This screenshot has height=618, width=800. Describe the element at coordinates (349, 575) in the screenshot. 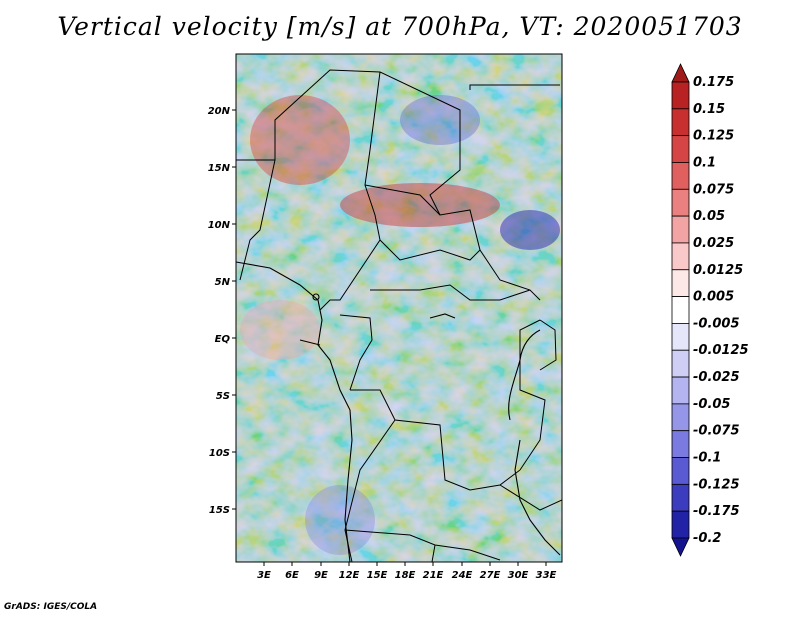

I see `lon-label-12e: 12E` at that location.